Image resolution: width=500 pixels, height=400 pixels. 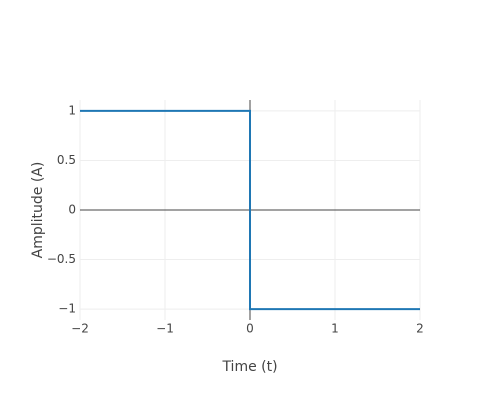 What do you see at coordinates (66, 160) in the screenshot?
I see `y-tick-label: 0.5` at bounding box center [66, 160].